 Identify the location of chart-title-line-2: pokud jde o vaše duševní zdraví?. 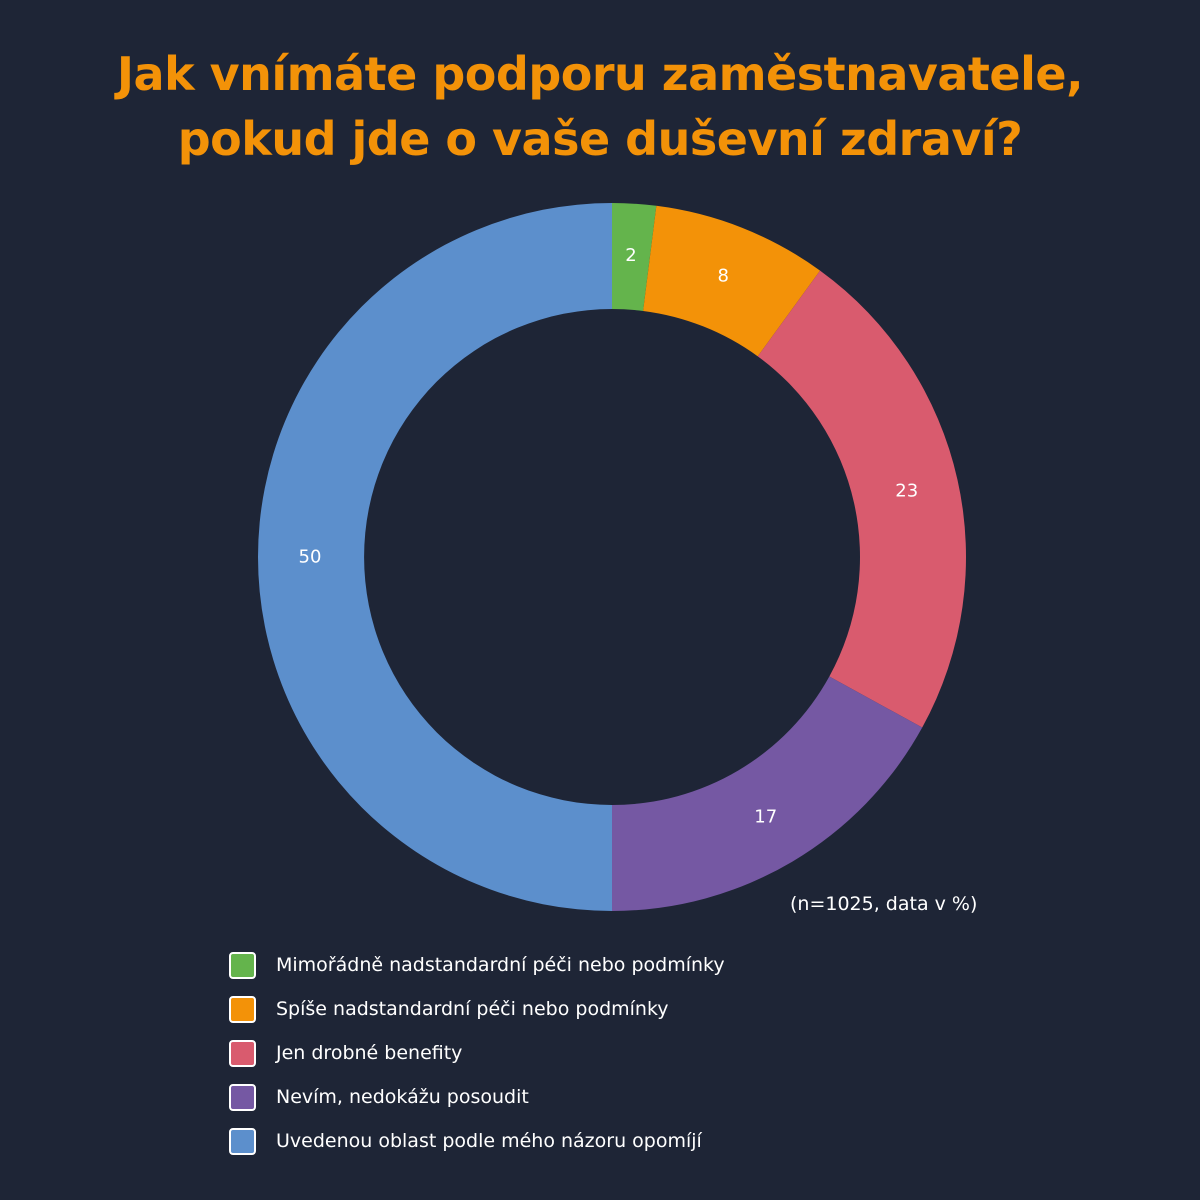
(600, 139).